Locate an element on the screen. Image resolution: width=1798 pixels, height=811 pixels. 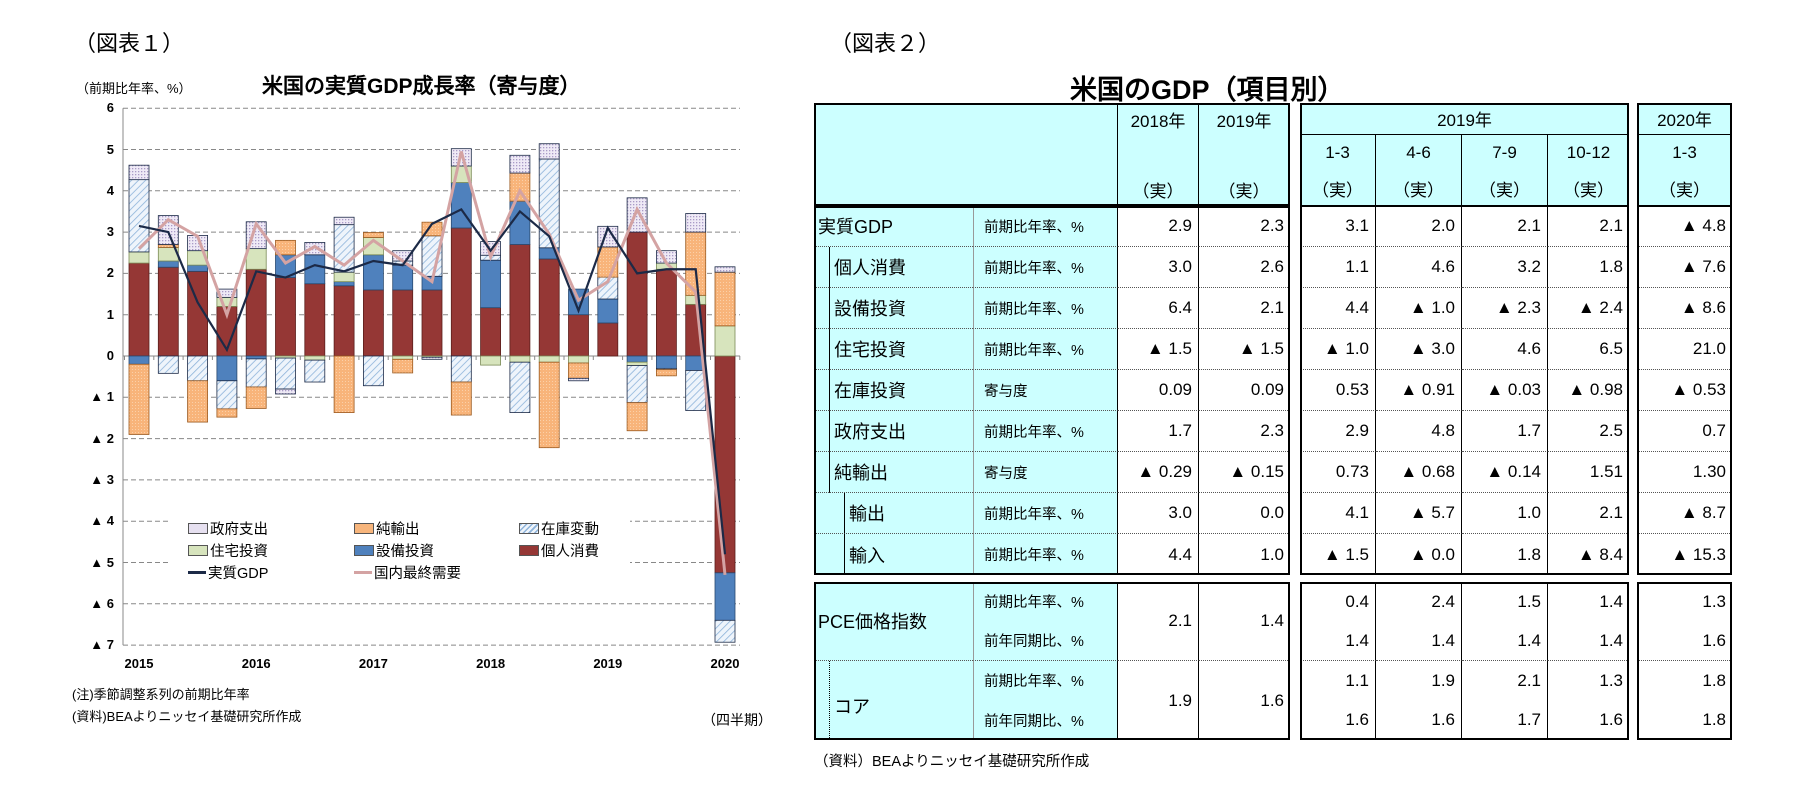
bar-gov-2016Q4 is located at coordinates (344, 221).